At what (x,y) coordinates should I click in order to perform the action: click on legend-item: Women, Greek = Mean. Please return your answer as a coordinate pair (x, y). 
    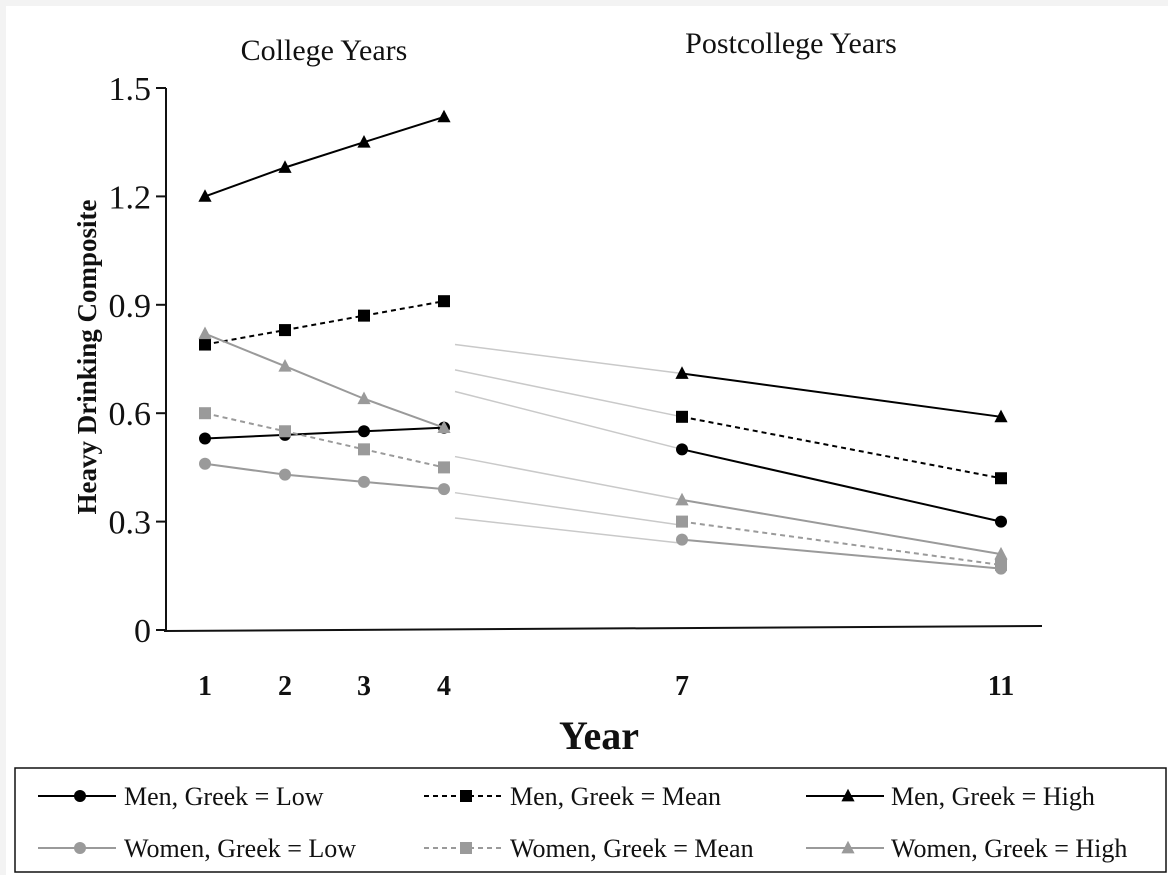
    Looking at the image, I should click on (589, 848).